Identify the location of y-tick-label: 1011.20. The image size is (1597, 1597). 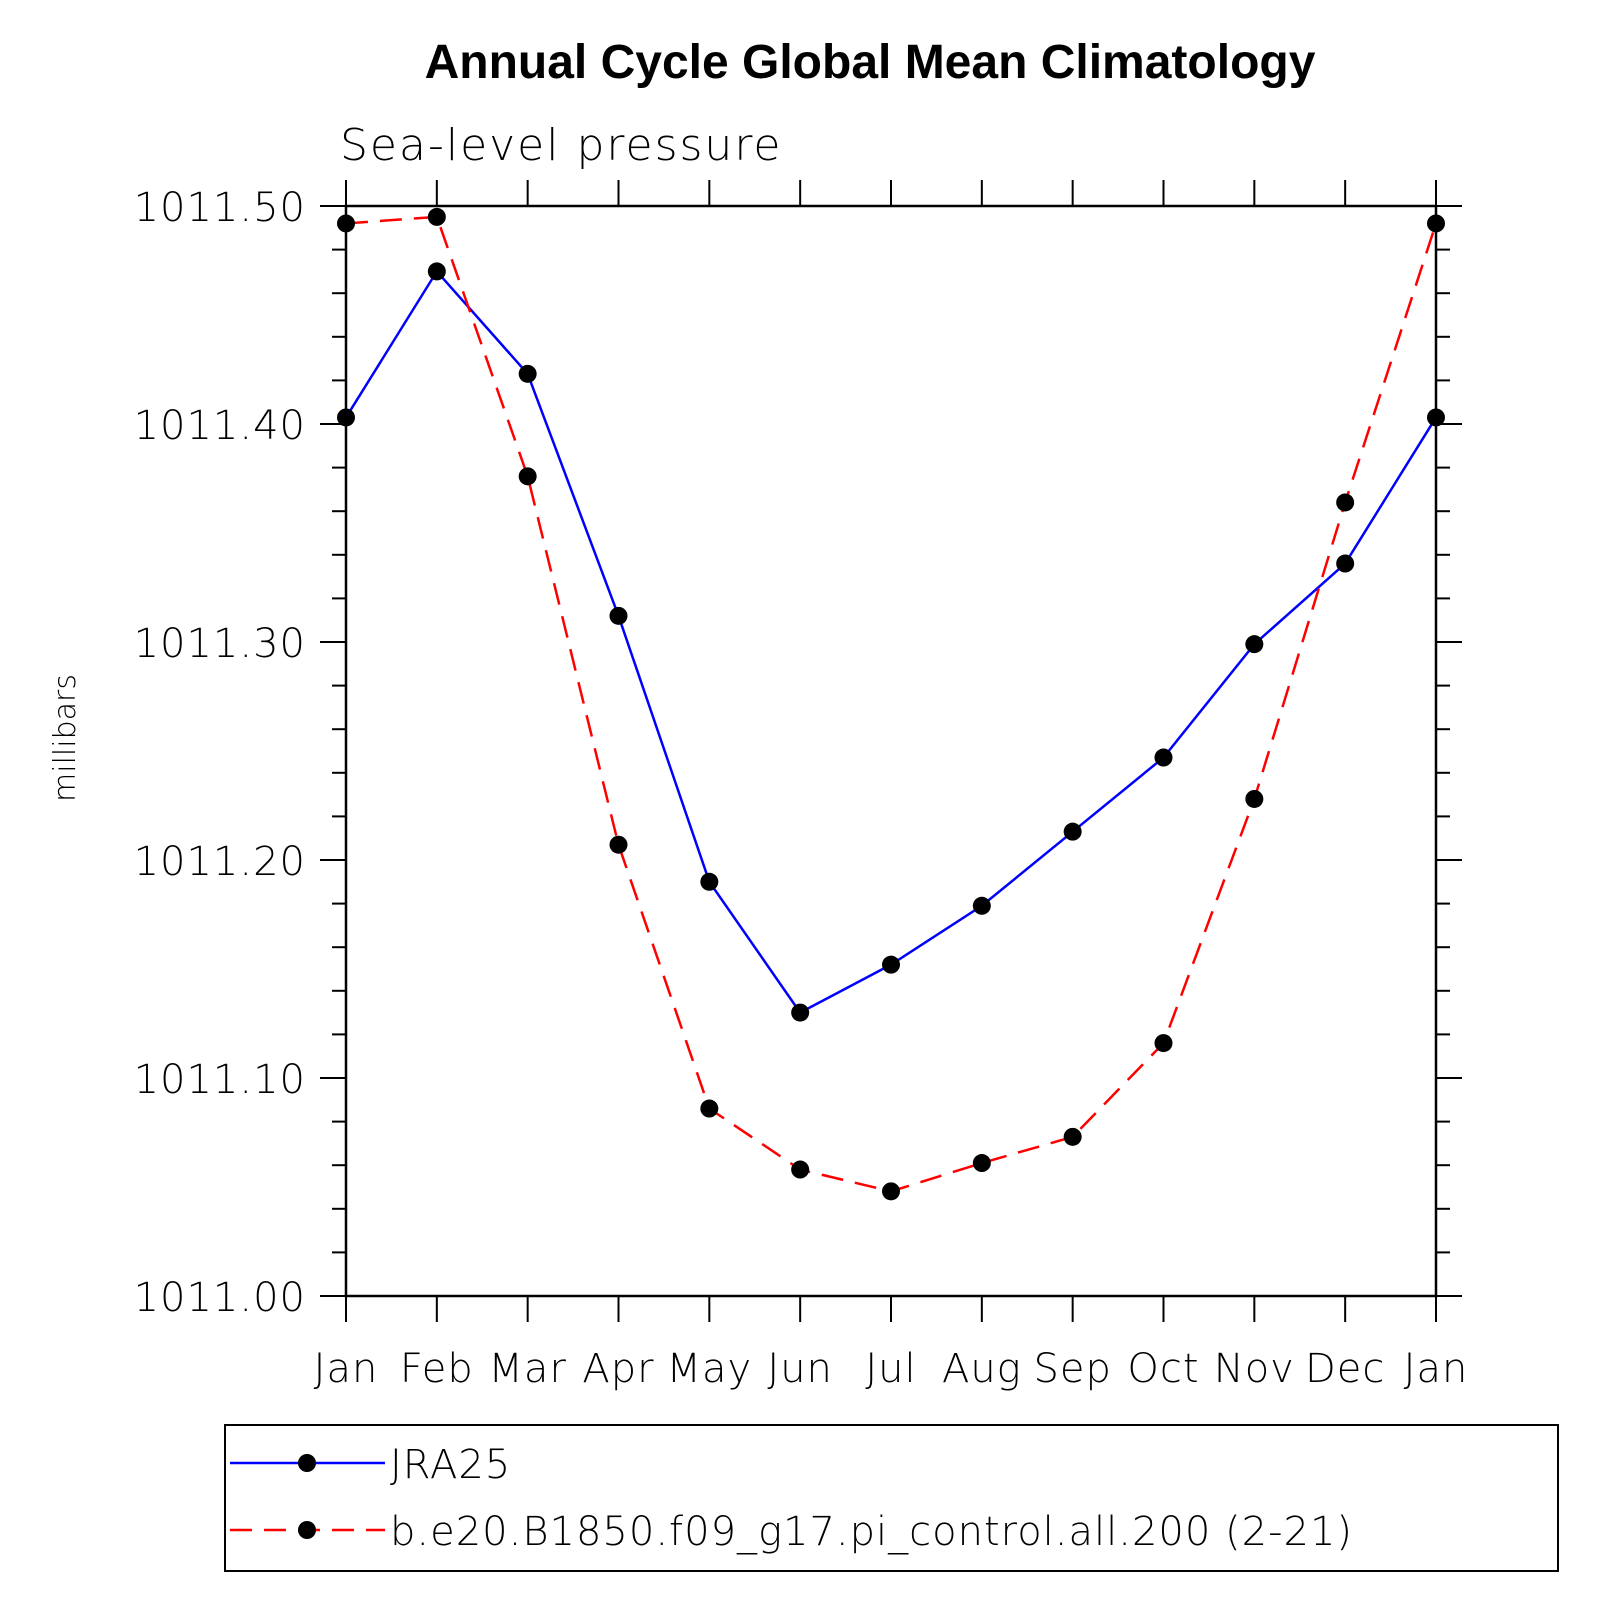
(220, 862).